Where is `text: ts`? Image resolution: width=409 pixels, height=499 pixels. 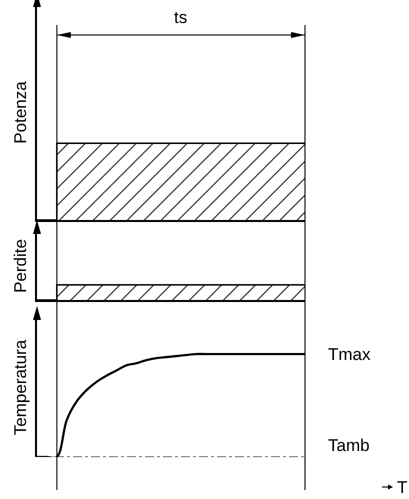 text: ts is located at coordinates (181, 17).